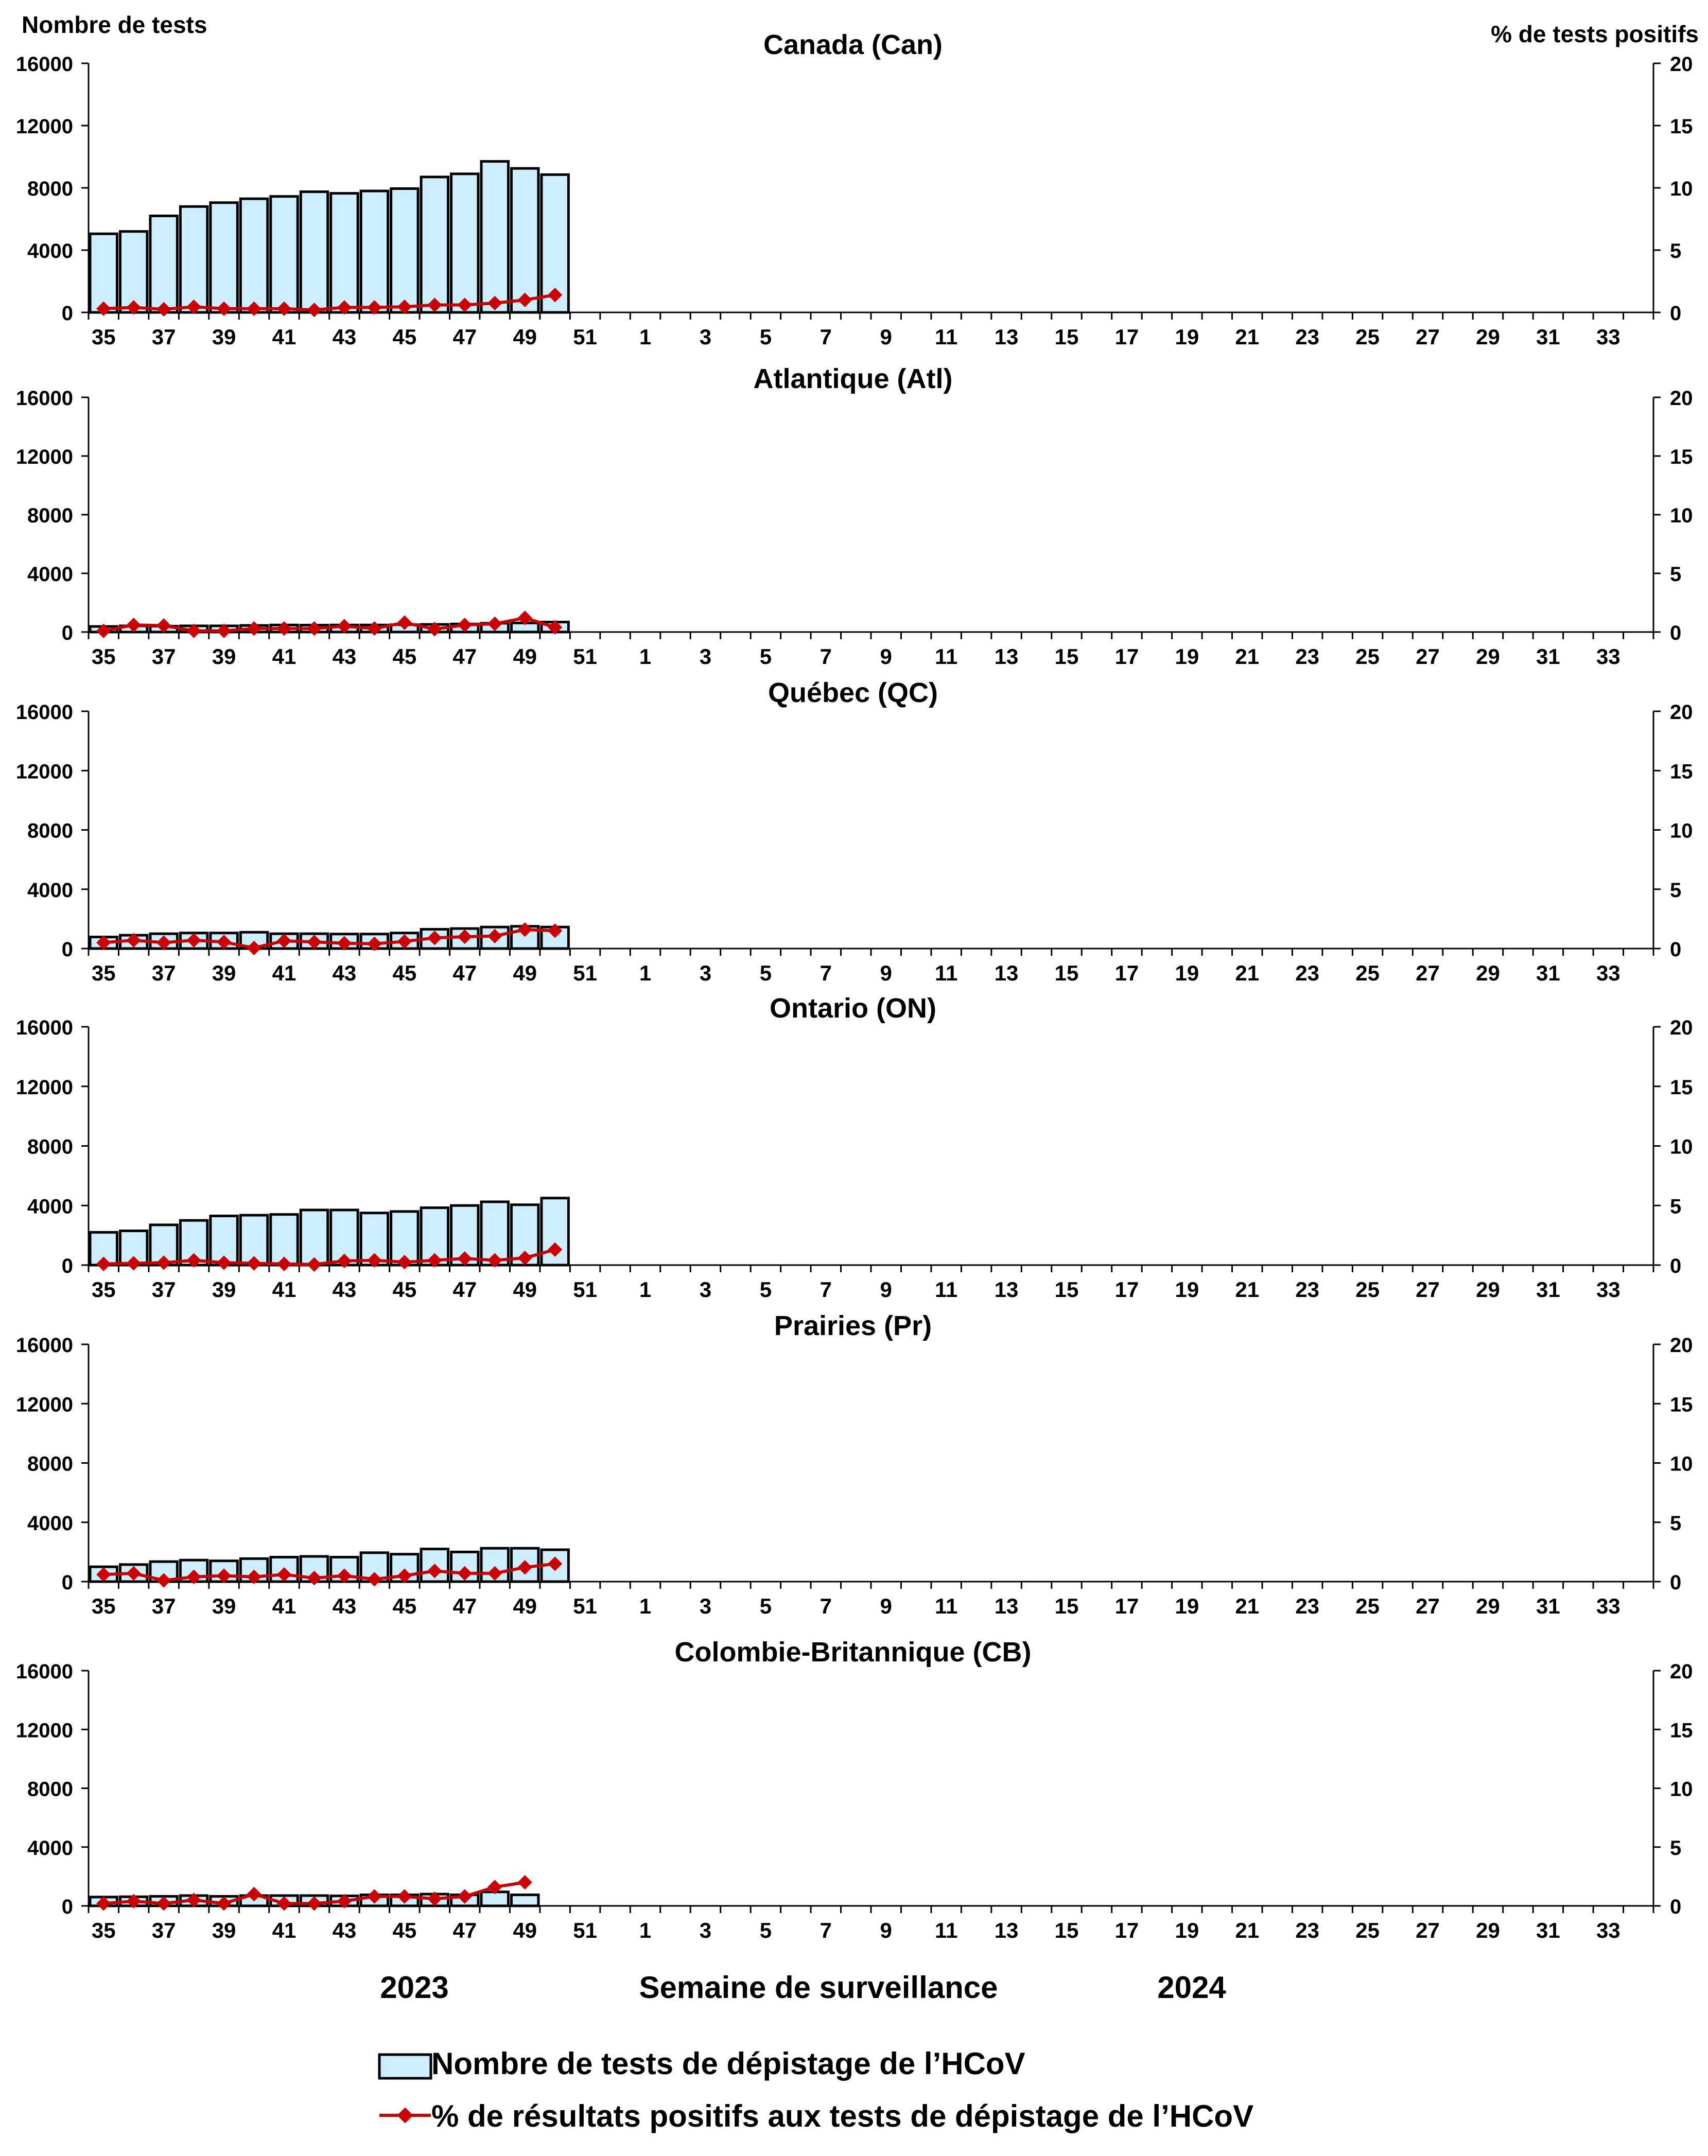  Describe the element at coordinates (766, 337) in the screenshot. I see `x-tick-label: 5` at that location.